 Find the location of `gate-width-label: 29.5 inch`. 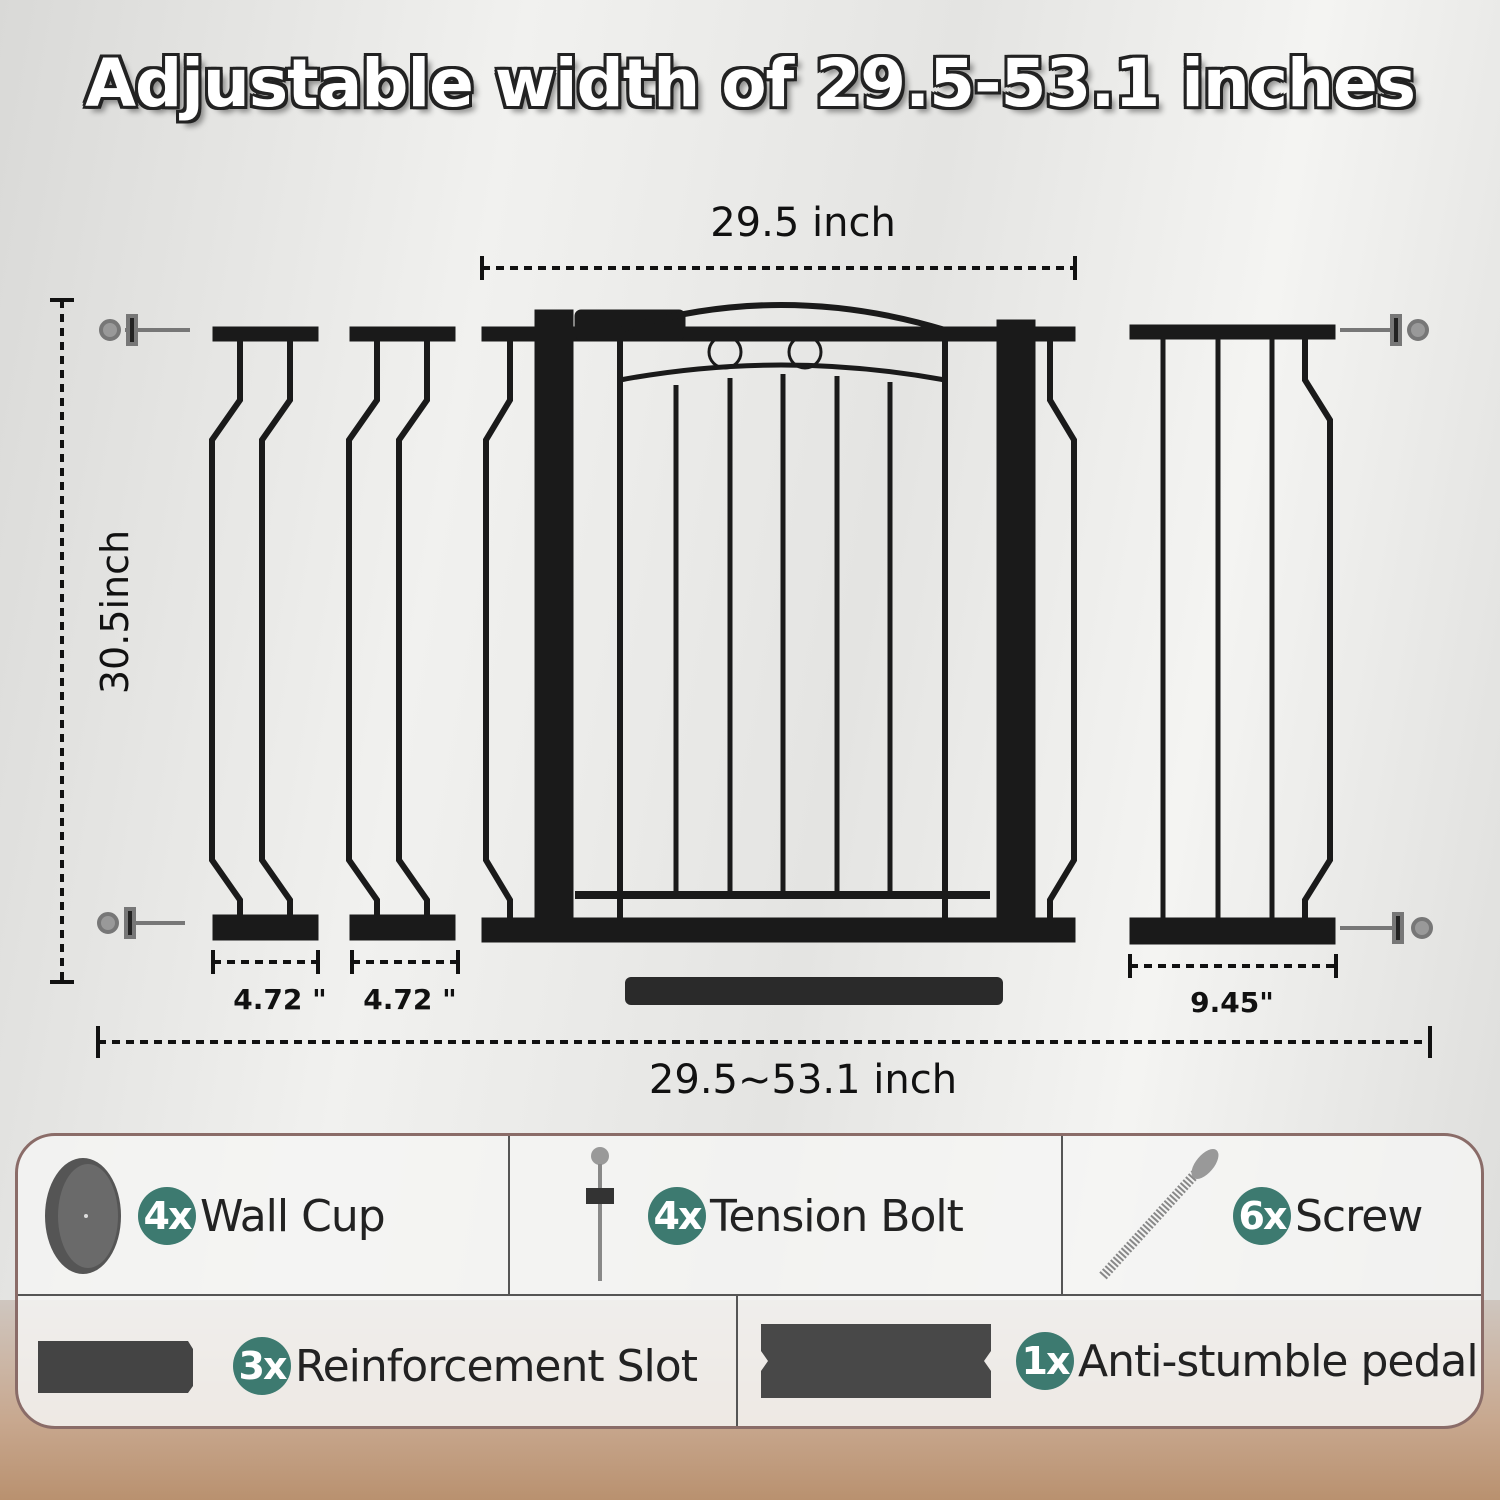

gate-width-label: 29.5 inch is located at coordinates (803, 223).